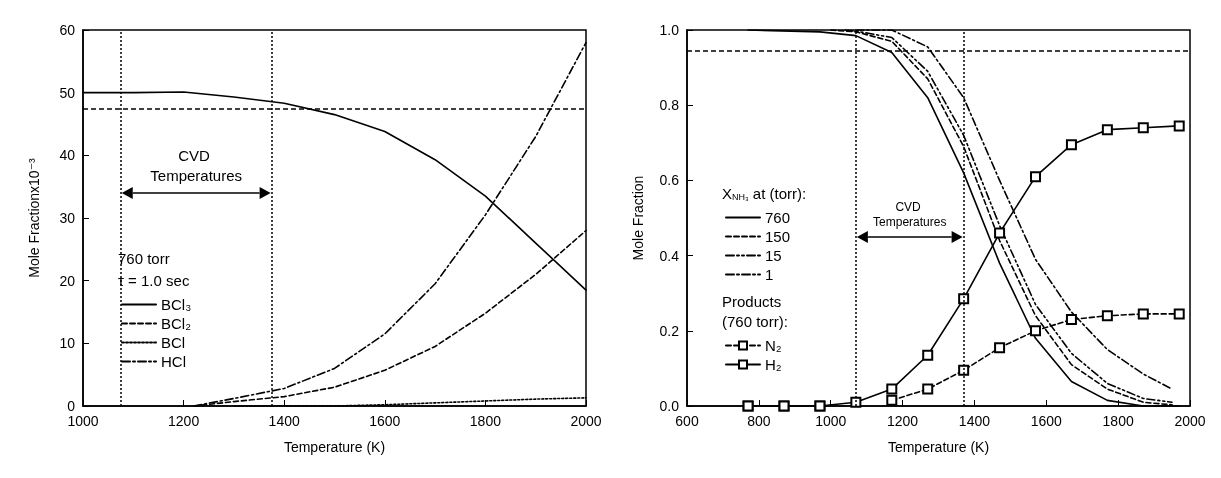  I want to click on y-tick-label: 60, so click(67, 30).